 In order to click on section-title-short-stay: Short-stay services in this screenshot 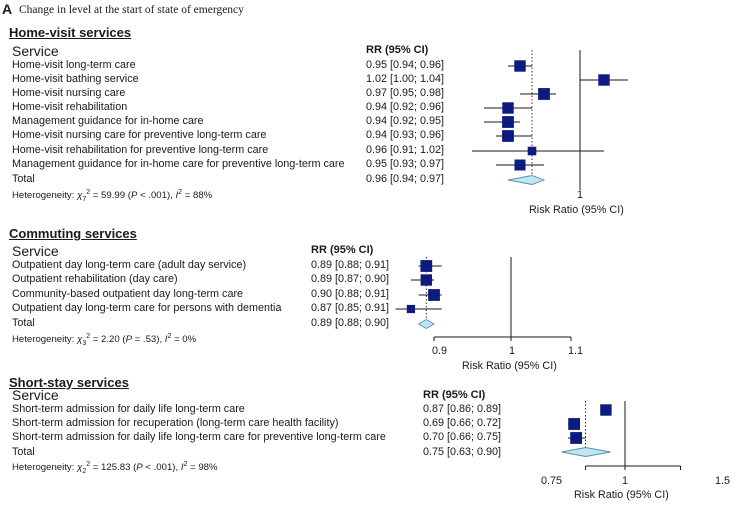, I will do `click(69, 382)`.